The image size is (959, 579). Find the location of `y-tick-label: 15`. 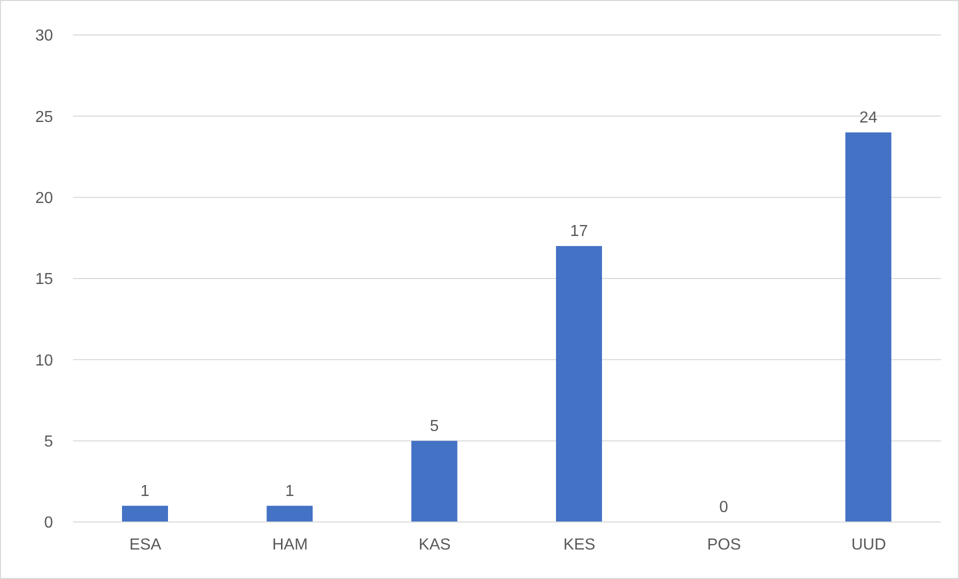

y-tick-label: 15 is located at coordinates (44, 279).